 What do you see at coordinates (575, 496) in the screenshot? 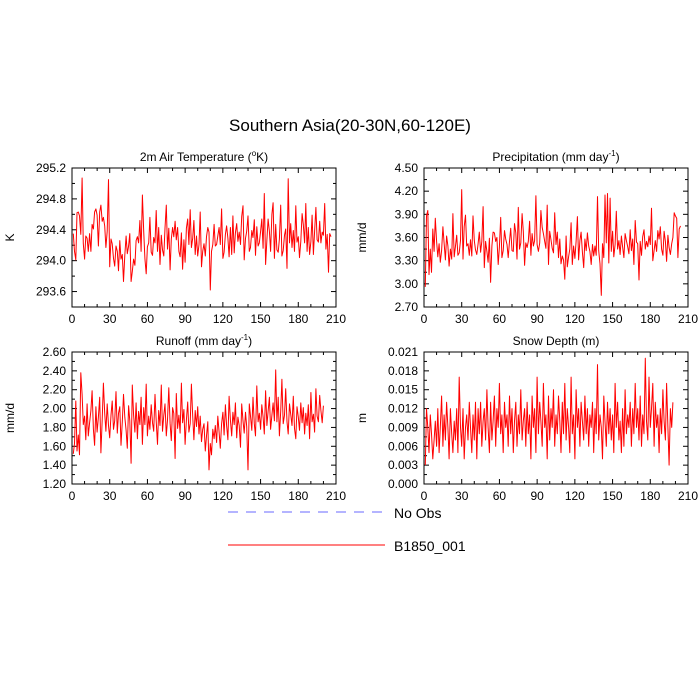
I see `snow-depth-xtick-label: 120` at bounding box center [575, 496].